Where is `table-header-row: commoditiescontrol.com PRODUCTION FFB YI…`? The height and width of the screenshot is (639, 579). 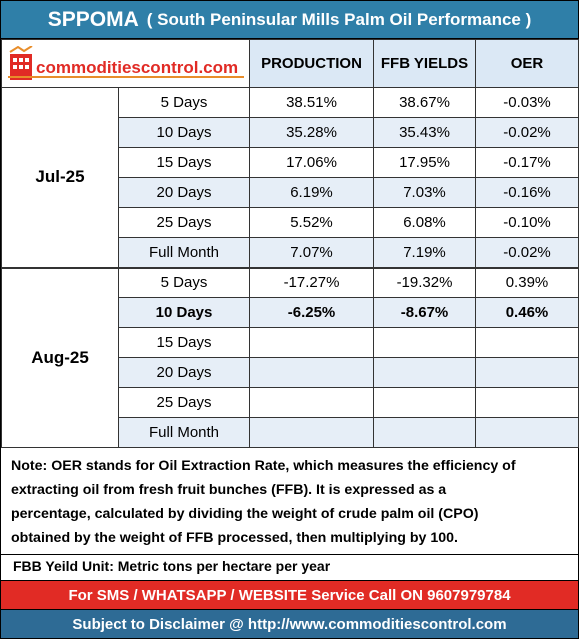
table-header-row: commoditiescontrol.com PRODUCTION FFB YI… is located at coordinates (290, 63).